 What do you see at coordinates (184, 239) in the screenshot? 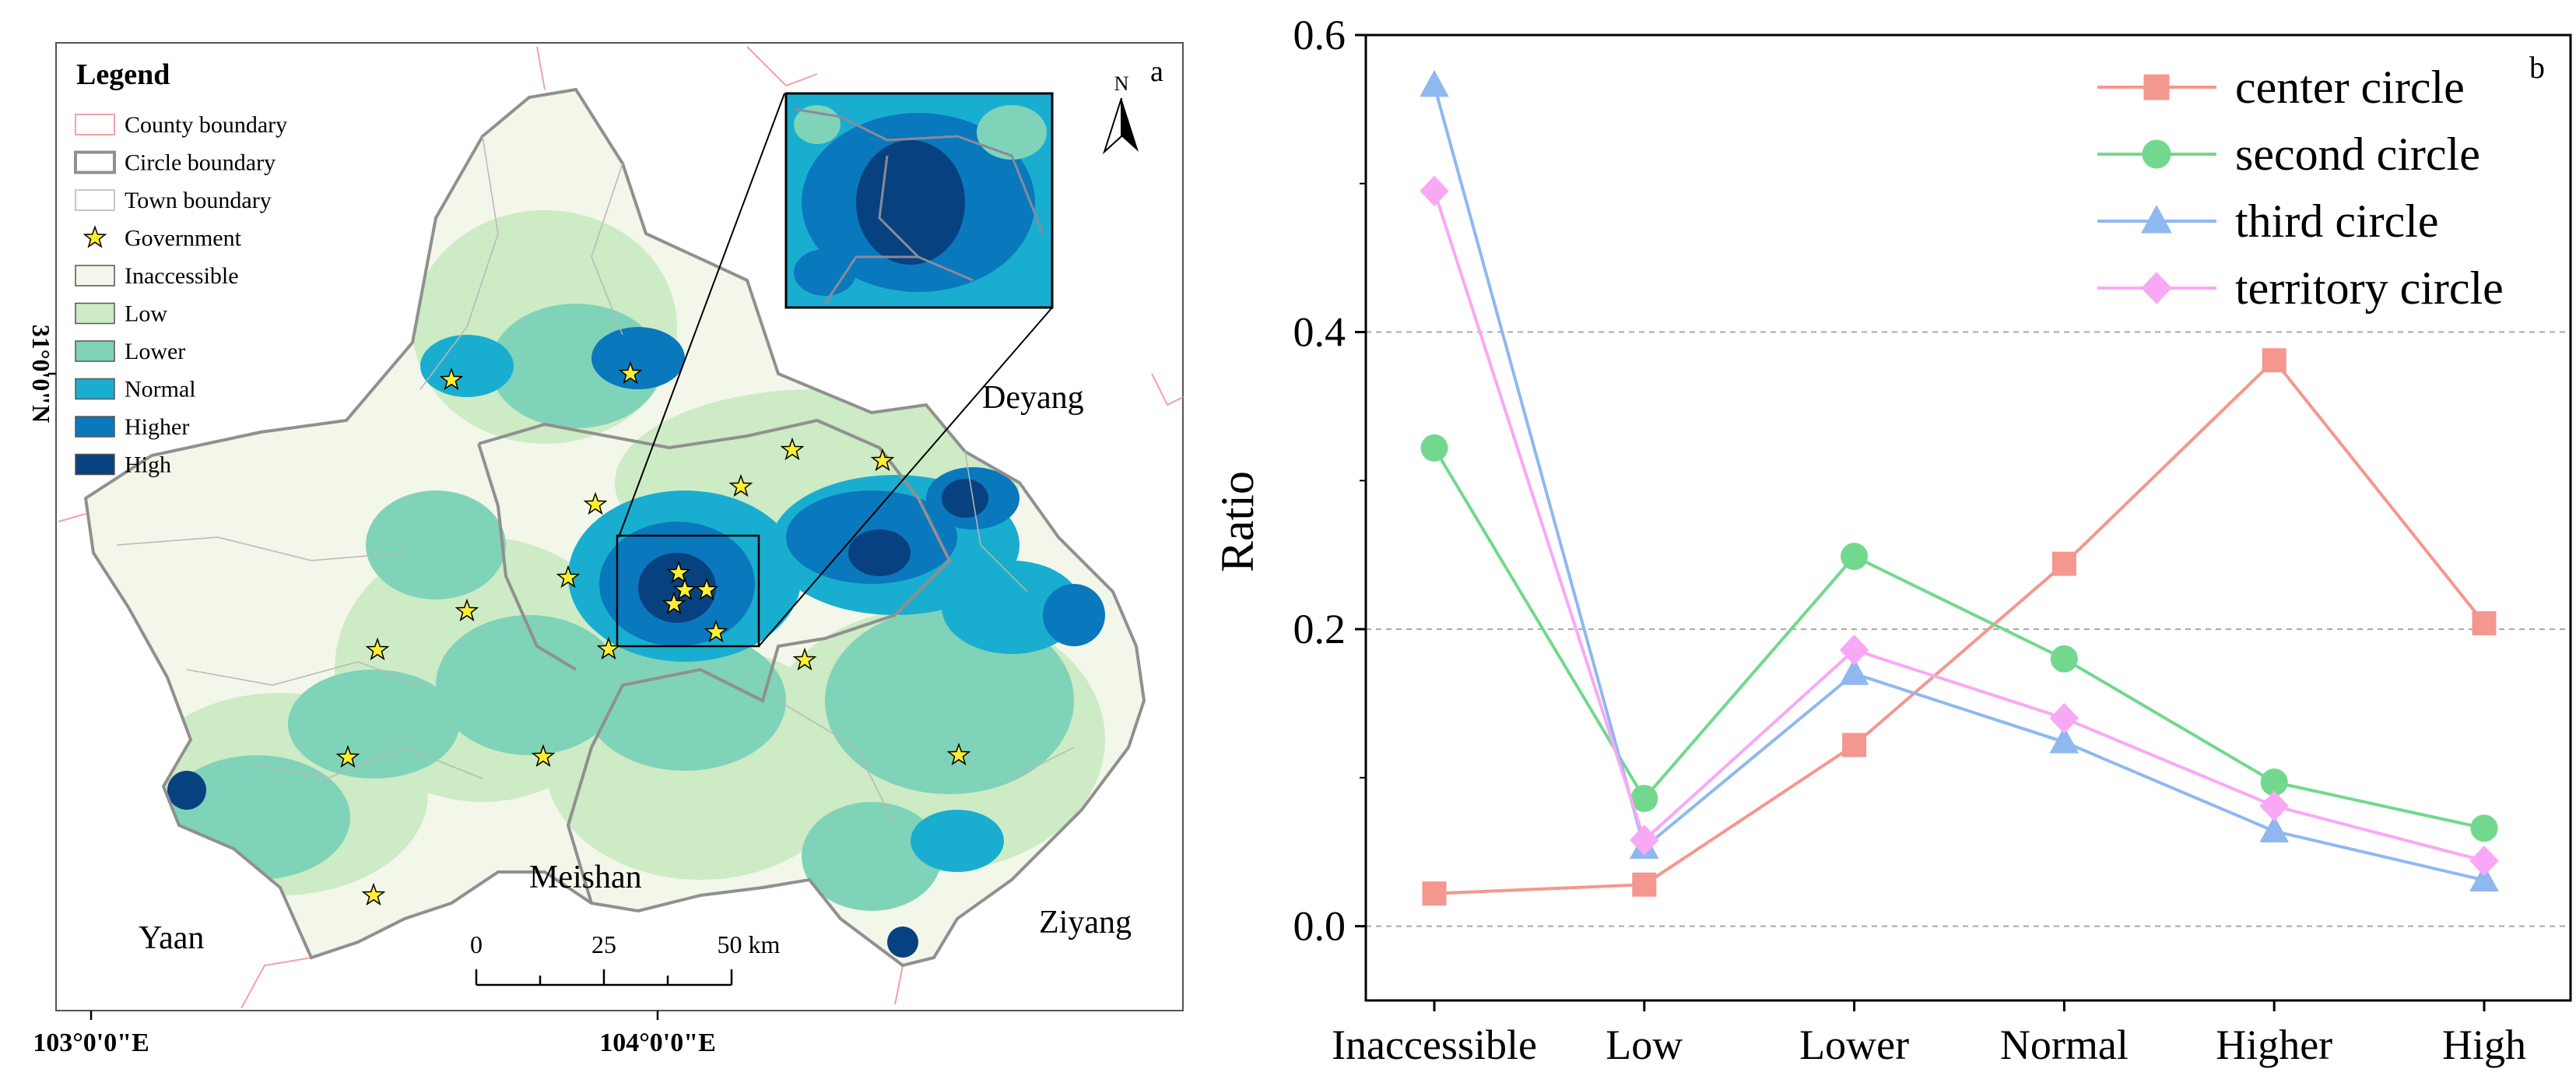
I see `legend-item-label: Government` at bounding box center [184, 239].